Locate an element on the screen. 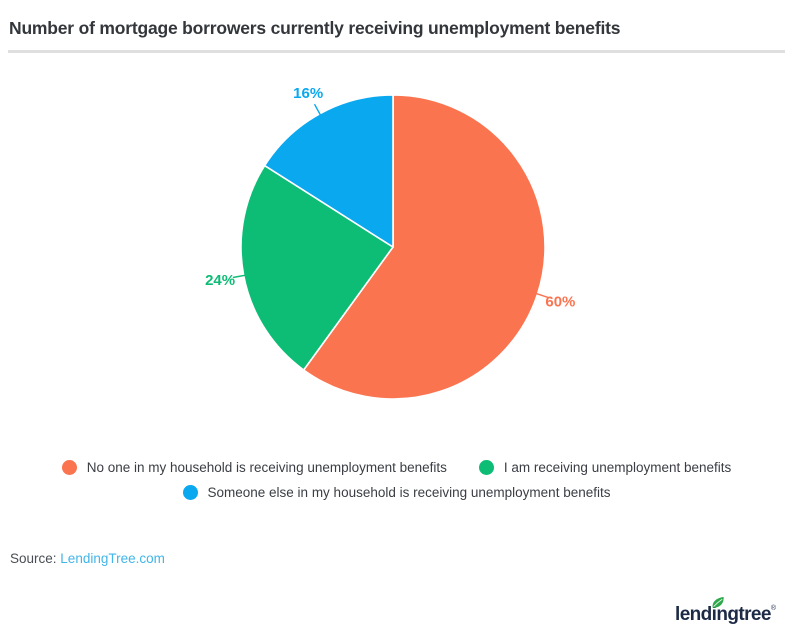 The width and height of the screenshot is (793, 637). legend-item: I am receiving unemployment benefits is located at coordinates (605, 467).